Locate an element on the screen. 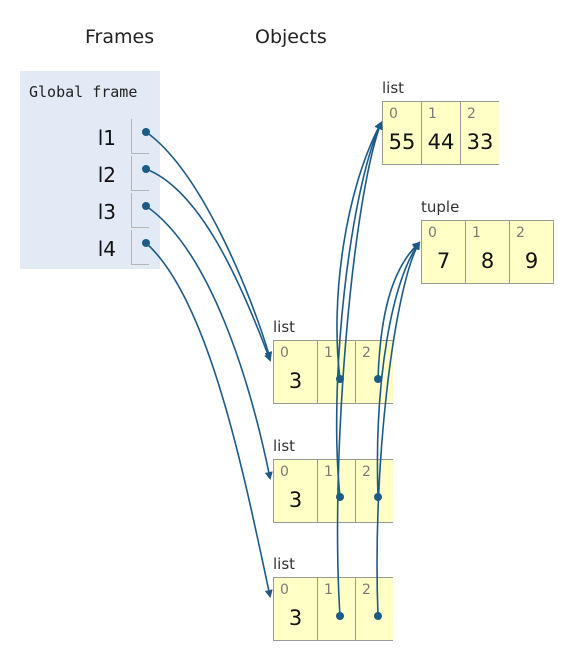 The image size is (588, 654). arrow-l4 is located at coordinates (209, 420).